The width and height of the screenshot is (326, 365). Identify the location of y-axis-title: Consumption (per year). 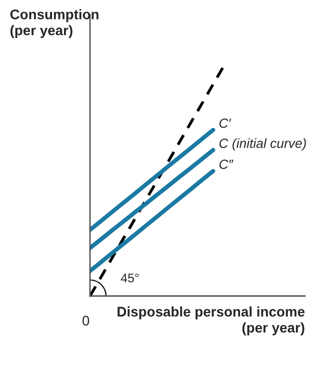
(54, 23).